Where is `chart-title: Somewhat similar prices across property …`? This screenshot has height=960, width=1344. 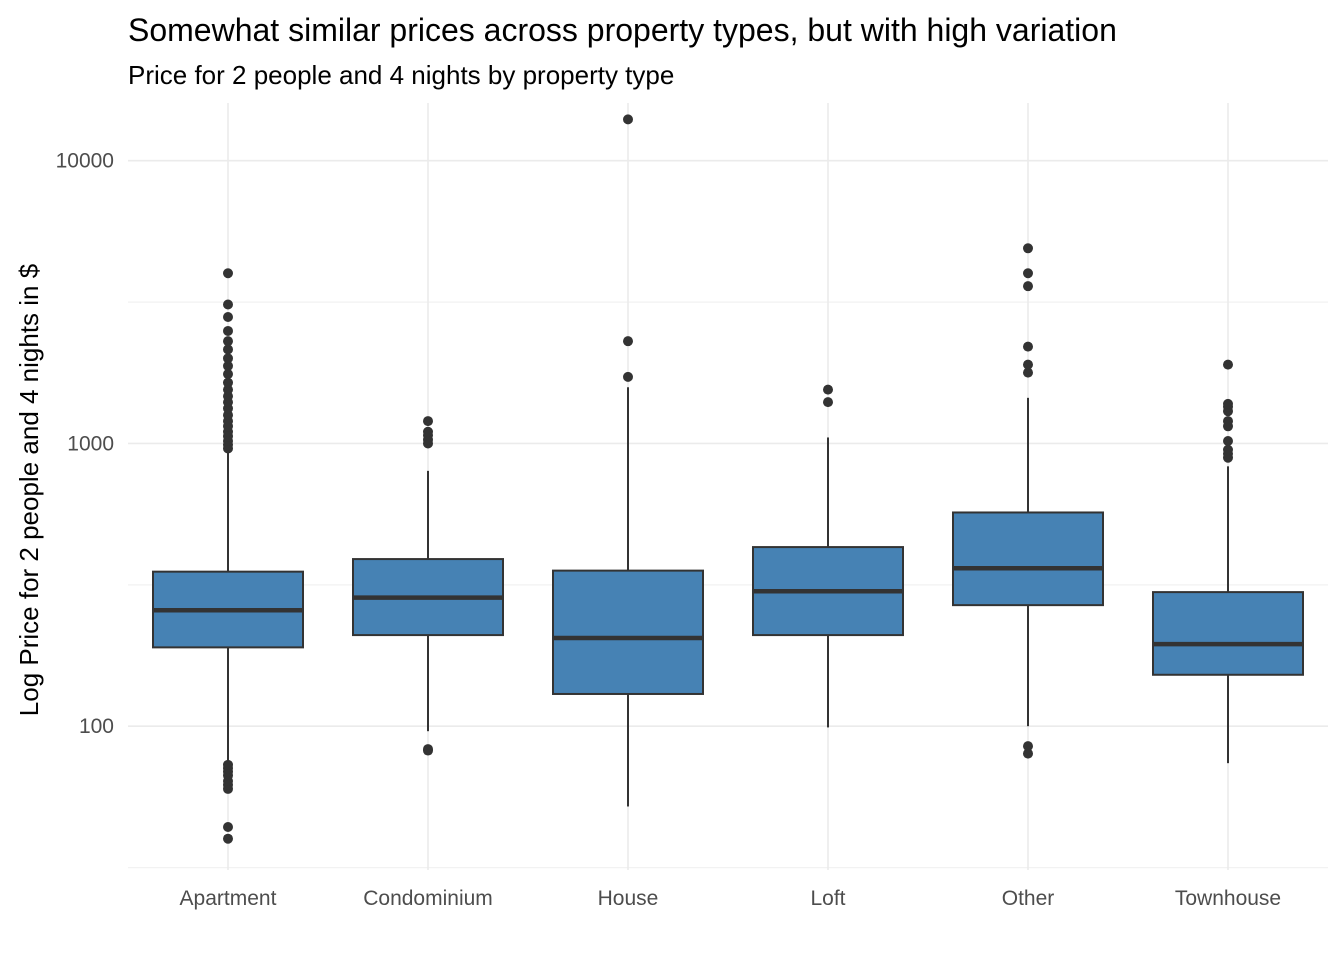
chart-title: Somewhat similar prices across property … is located at coordinates (622, 30).